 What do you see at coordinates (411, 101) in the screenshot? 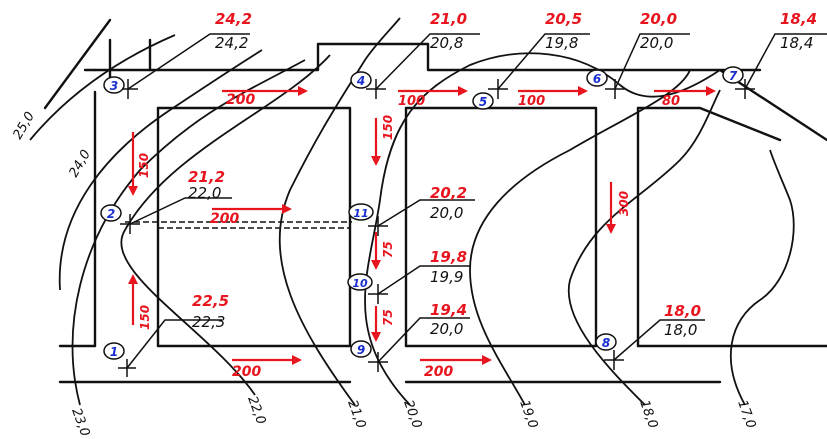
I see `seg-4-5: 100` at bounding box center [411, 101].